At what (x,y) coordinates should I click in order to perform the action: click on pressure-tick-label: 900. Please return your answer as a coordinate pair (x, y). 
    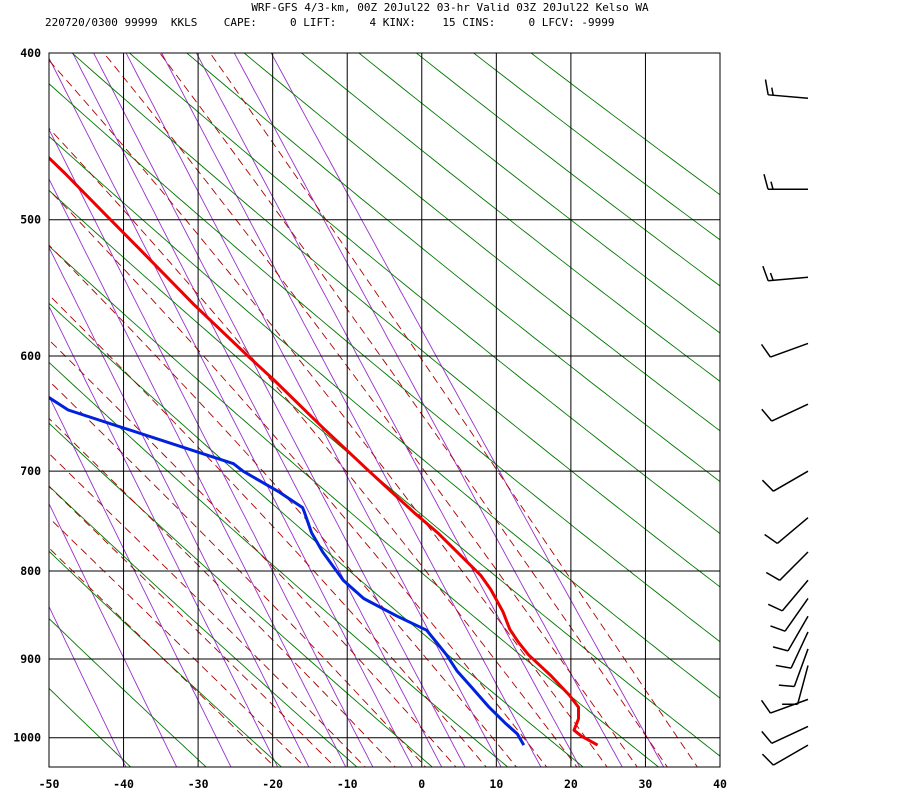
    Looking at the image, I should click on (30, 659).